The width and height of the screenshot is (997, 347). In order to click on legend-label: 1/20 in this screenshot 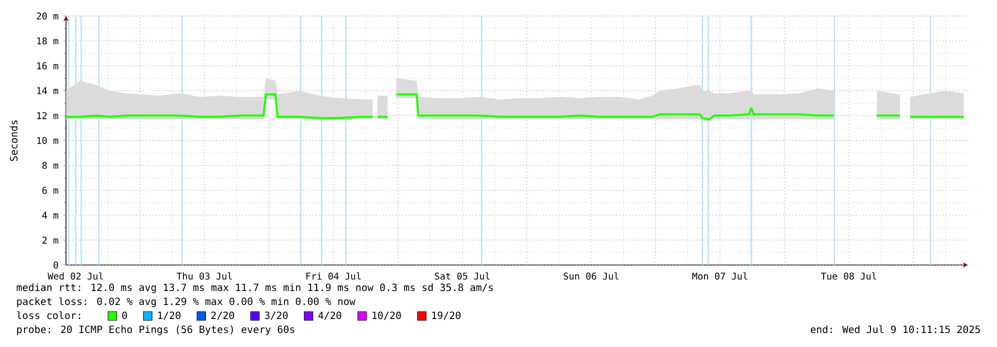, I will do `click(169, 316)`.